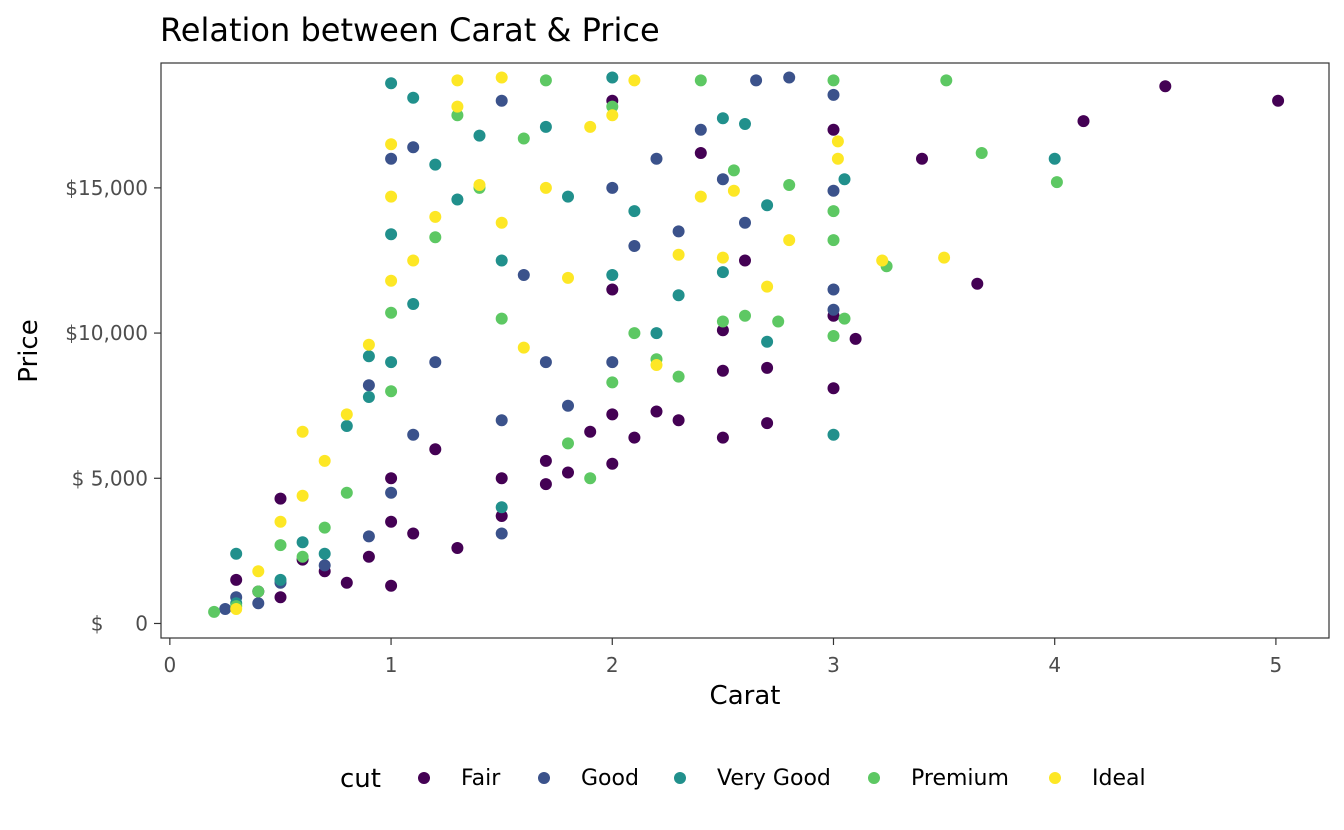  Describe the element at coordinates (113, 405) in the screenshot. I see `y-axis: $ 0 $ 5,000 $10,000 $15,000` at that location.